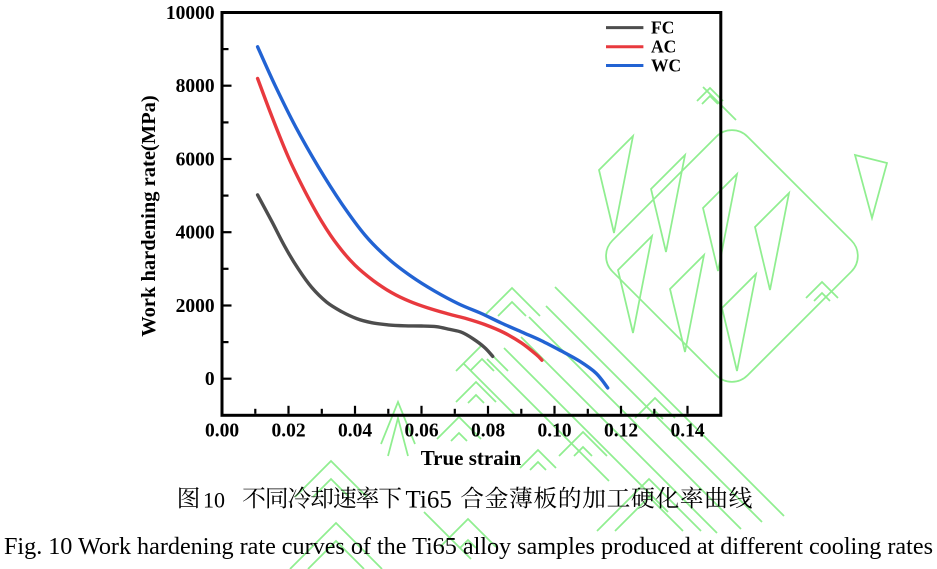  Describe the element at coordinates (195, 160) in the screenshot. I see `svg-text: 6000` at that location.